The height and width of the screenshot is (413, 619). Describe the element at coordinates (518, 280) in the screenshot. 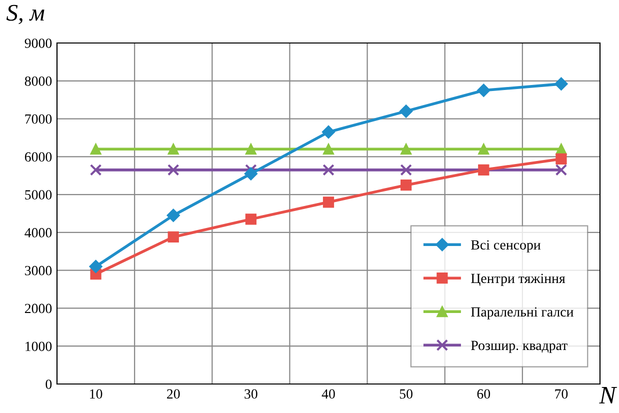

I see `legend-label: Центри тяжіння` at that location.